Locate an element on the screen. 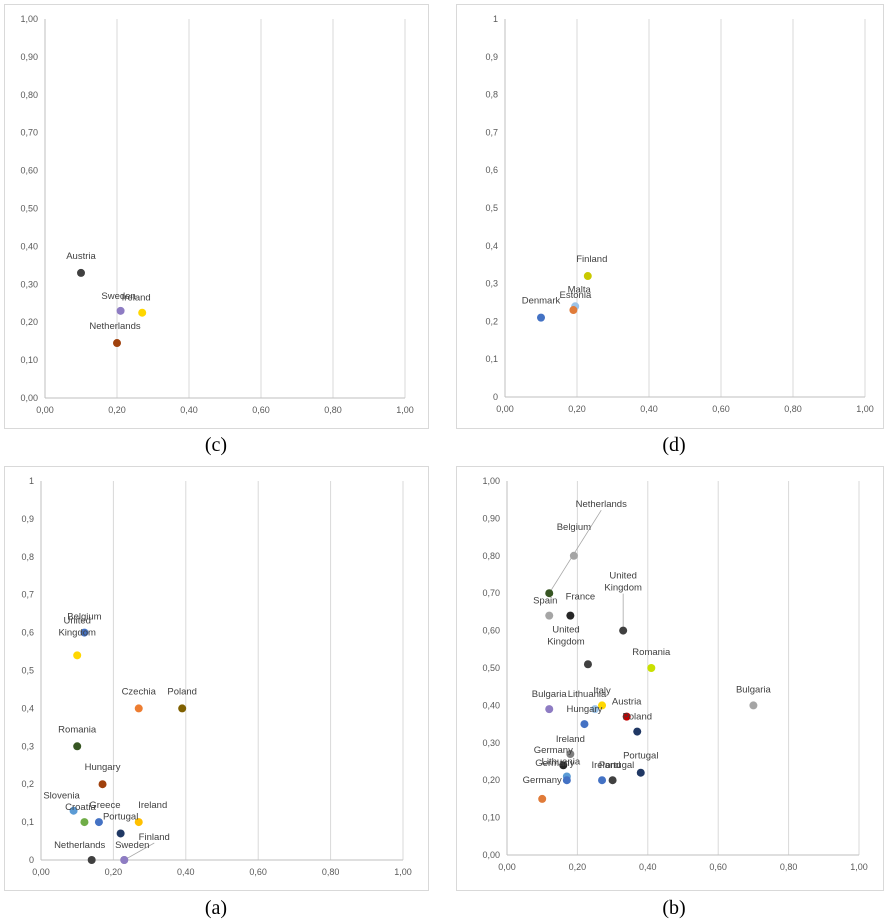 This screenshot has height=924, width=888. data-label: Belgium is located at coordinates (574, 527).